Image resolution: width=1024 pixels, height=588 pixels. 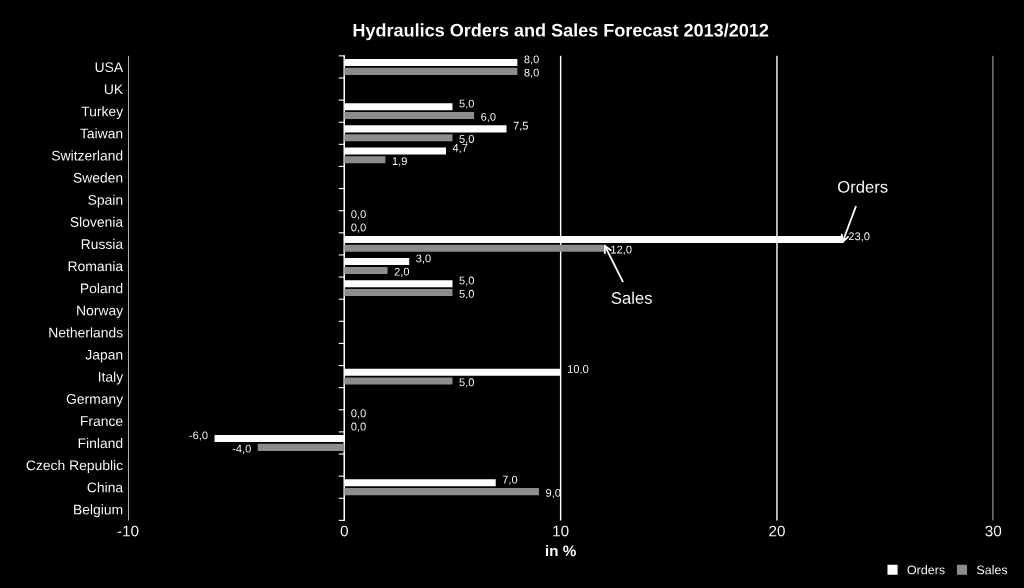 What do you see at coordinates (992, 570) in the screenshot?
I see `legend-label: Sales` at bounding box center [992, 570].